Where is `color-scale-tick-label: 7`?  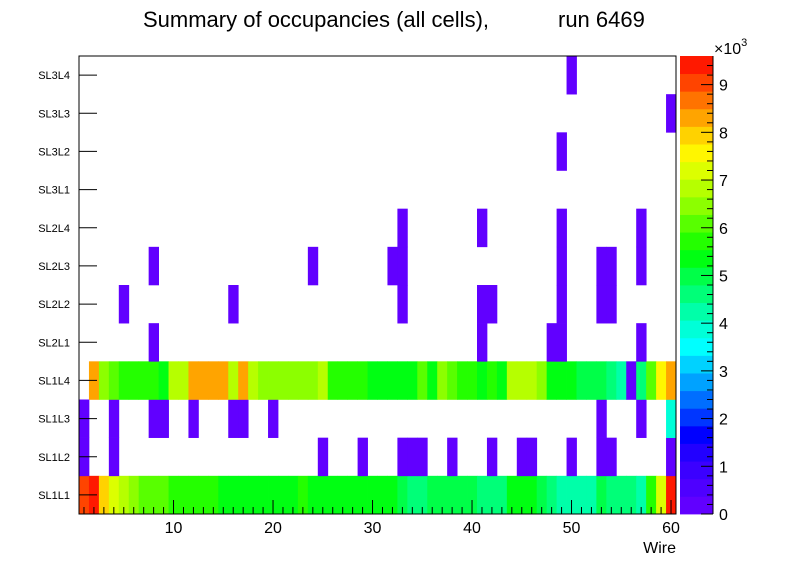 color-scale-tick-label: 7 is located at coordinates (723, 181).